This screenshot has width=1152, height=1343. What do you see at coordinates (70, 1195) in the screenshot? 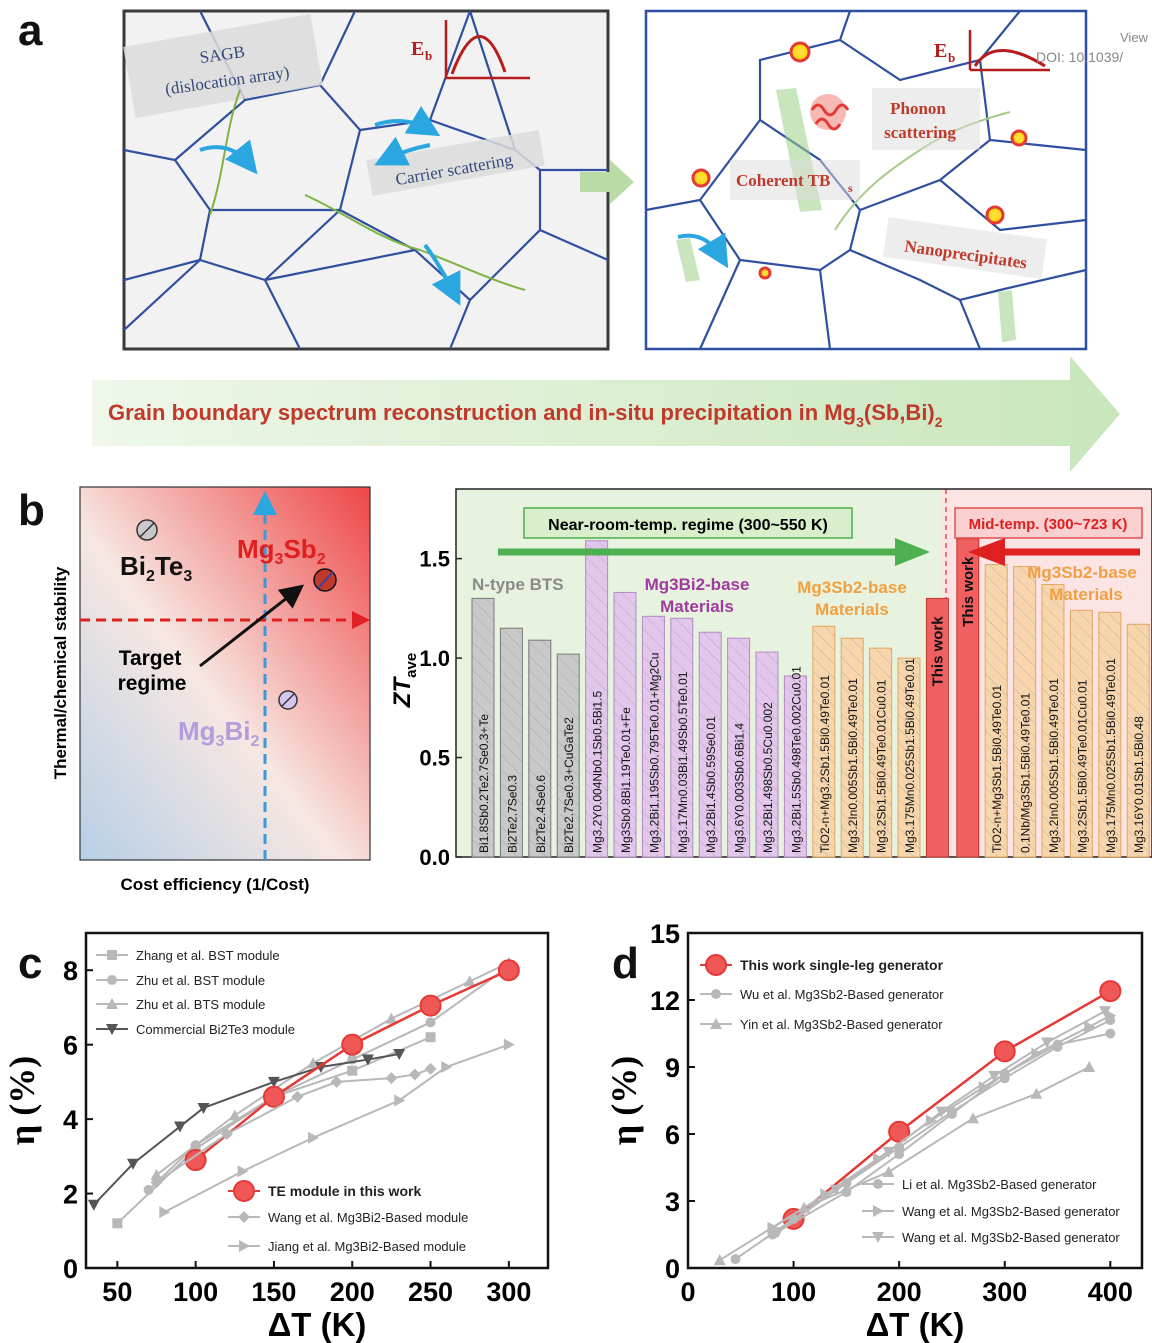
I see `y-tick-label: 2` at bounding box center [70, 1195].